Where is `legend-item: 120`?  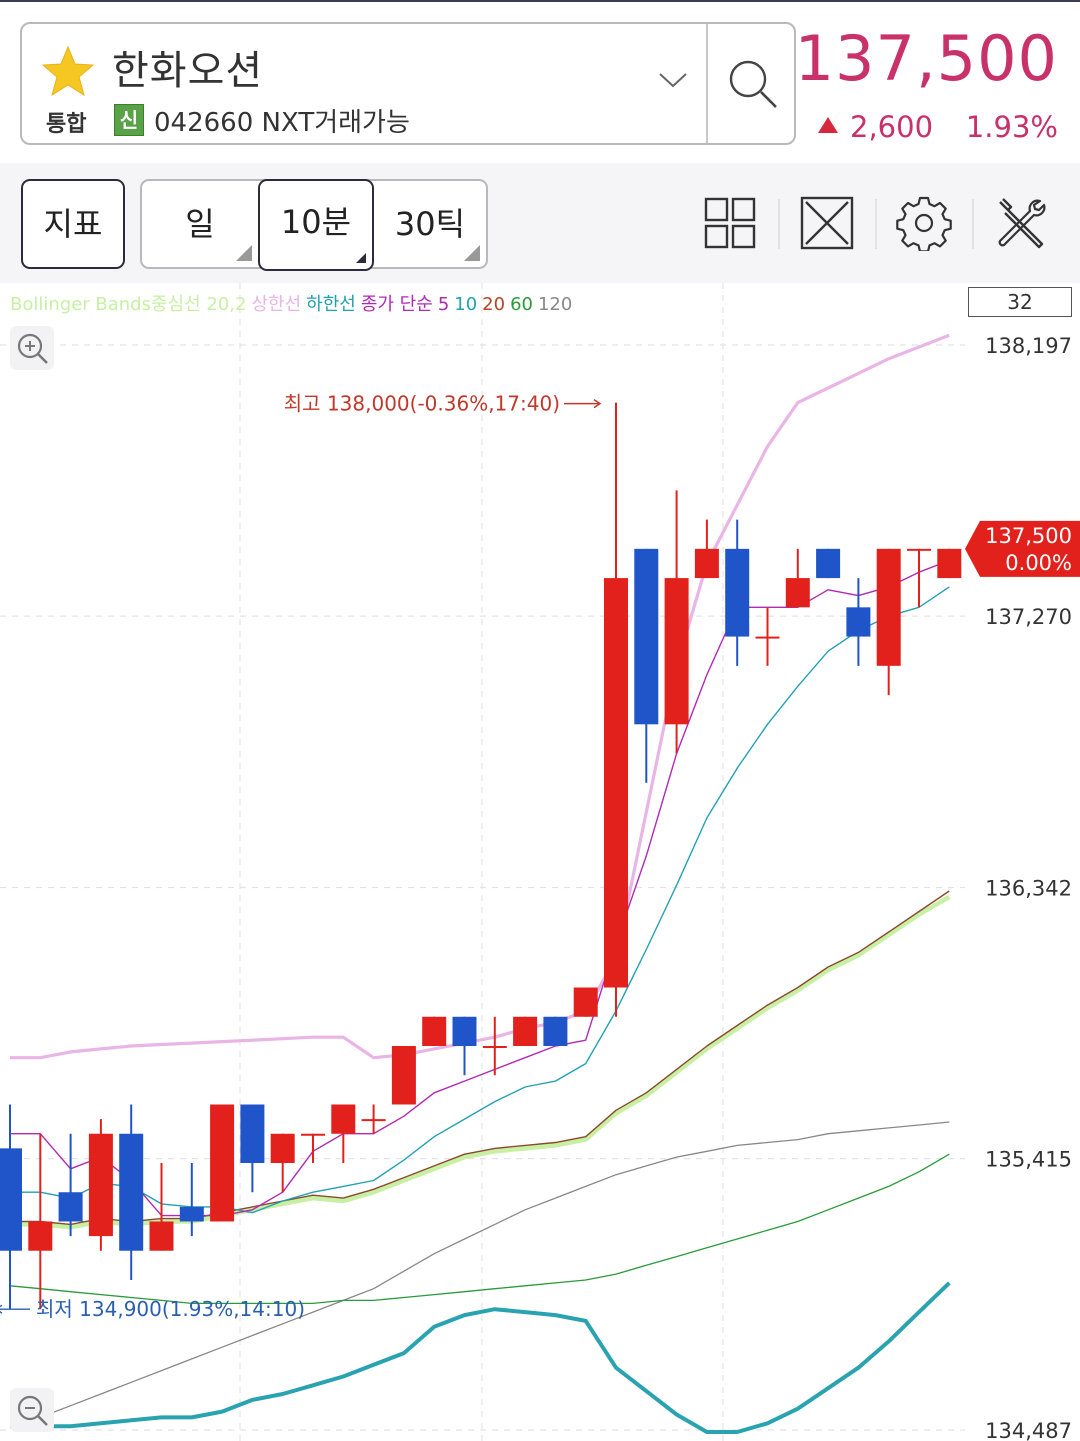
legend-item: 120 is located at coordinates (555, 304).